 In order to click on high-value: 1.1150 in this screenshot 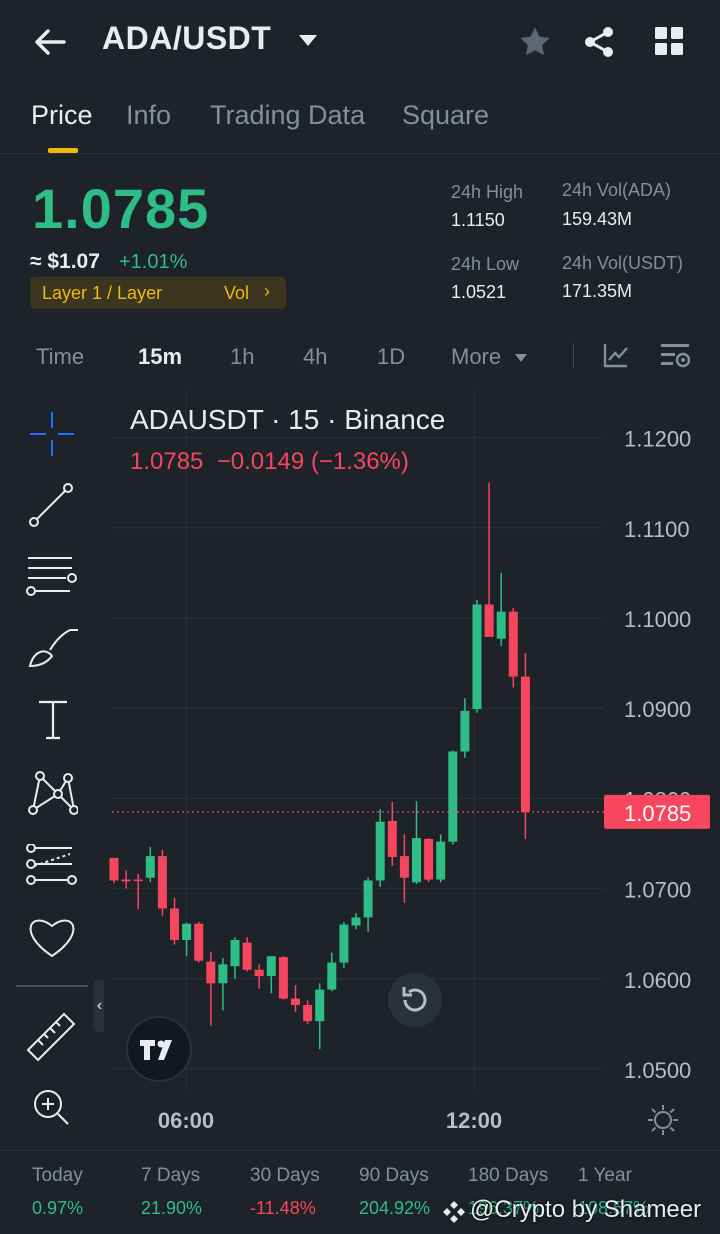, I will do `click(478, 220)`.